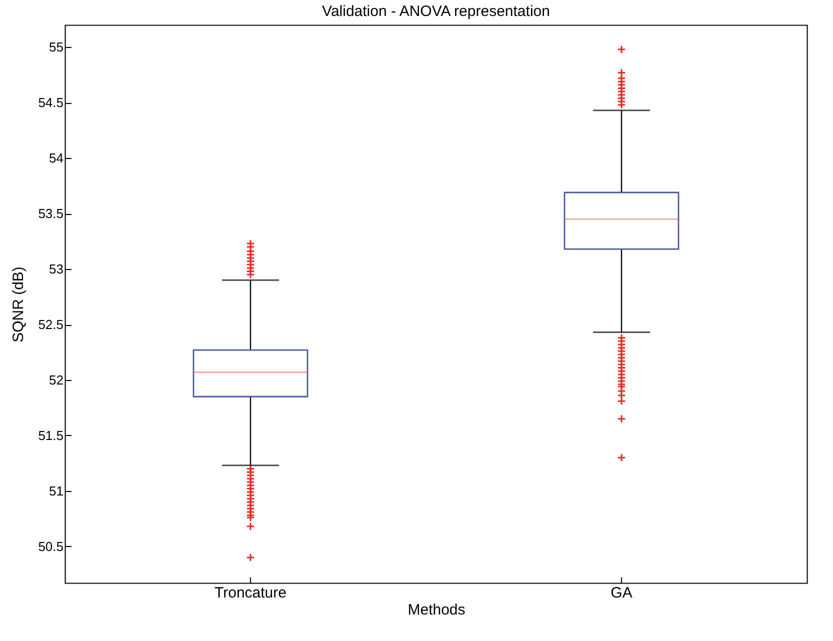 Image resolution: width=833 pixels, height=641 pixels. What do you see at coordinates (56, 47) in the screenshot?
I see `y-tick-label: 55` at bounding box center [56, 47].